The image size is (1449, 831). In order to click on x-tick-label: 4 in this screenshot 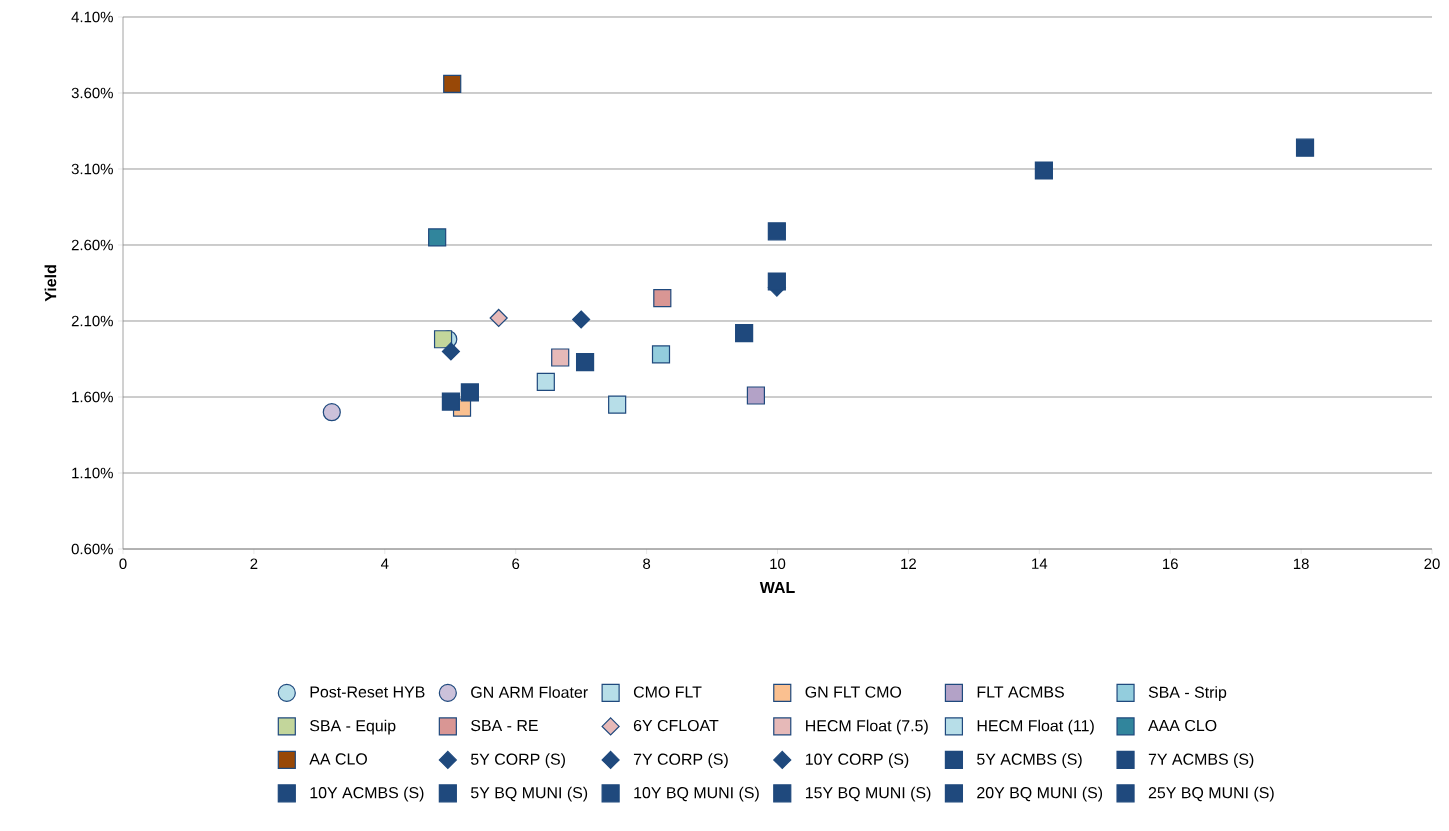, I will do `click(384, 563)`.